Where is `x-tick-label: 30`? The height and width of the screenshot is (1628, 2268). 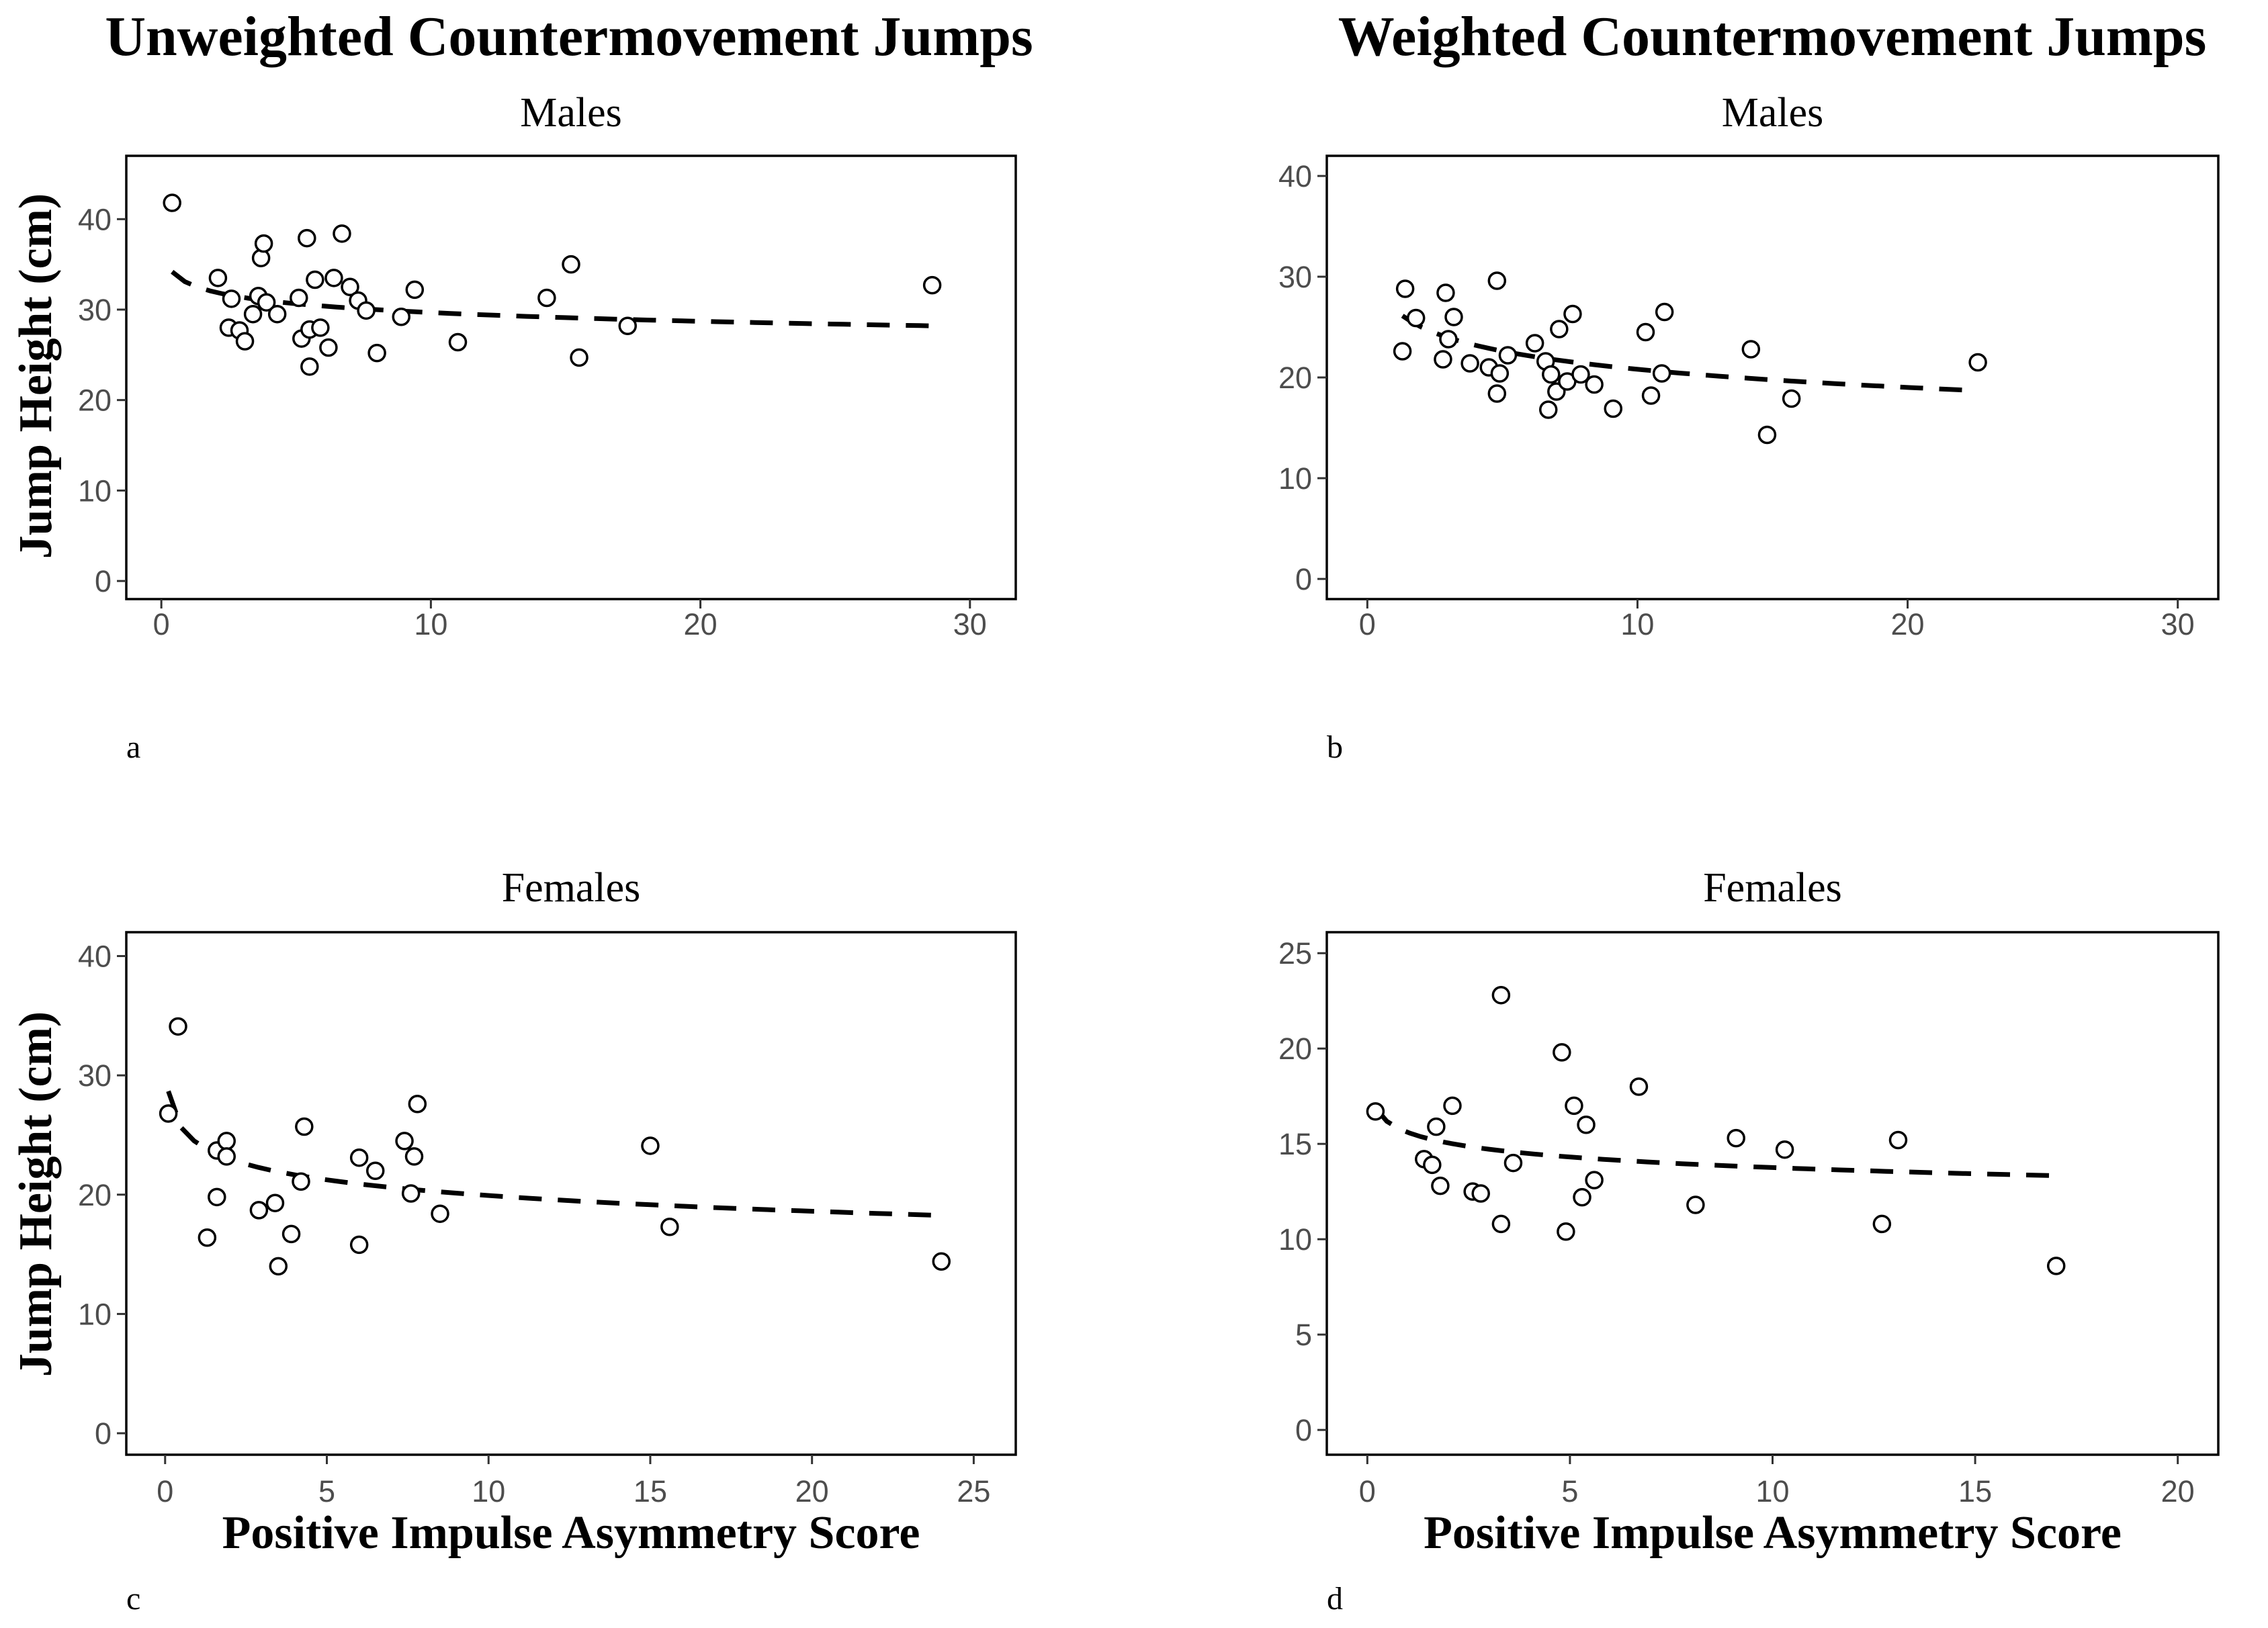 x-tick-label: 30 is located at coordinates (970, 624).